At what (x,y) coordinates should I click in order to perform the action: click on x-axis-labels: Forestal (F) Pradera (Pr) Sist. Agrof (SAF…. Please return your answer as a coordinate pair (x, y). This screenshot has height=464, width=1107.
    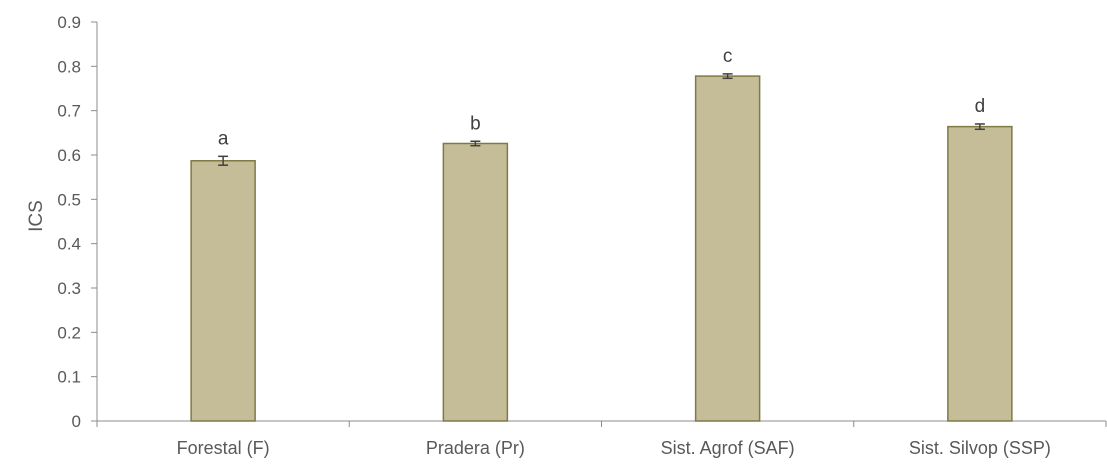
    Looking at the image, I should click on (614, 448).